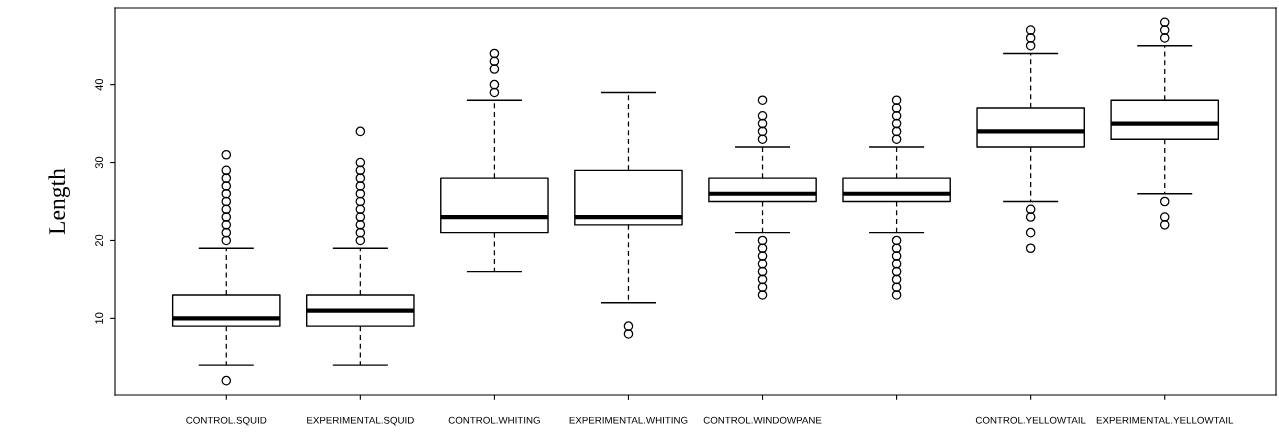 This screenshot has height=437, width=1279. I want to click on x-tick-label: CONTROL.YELLOWTAIL, so click(1030, 420).